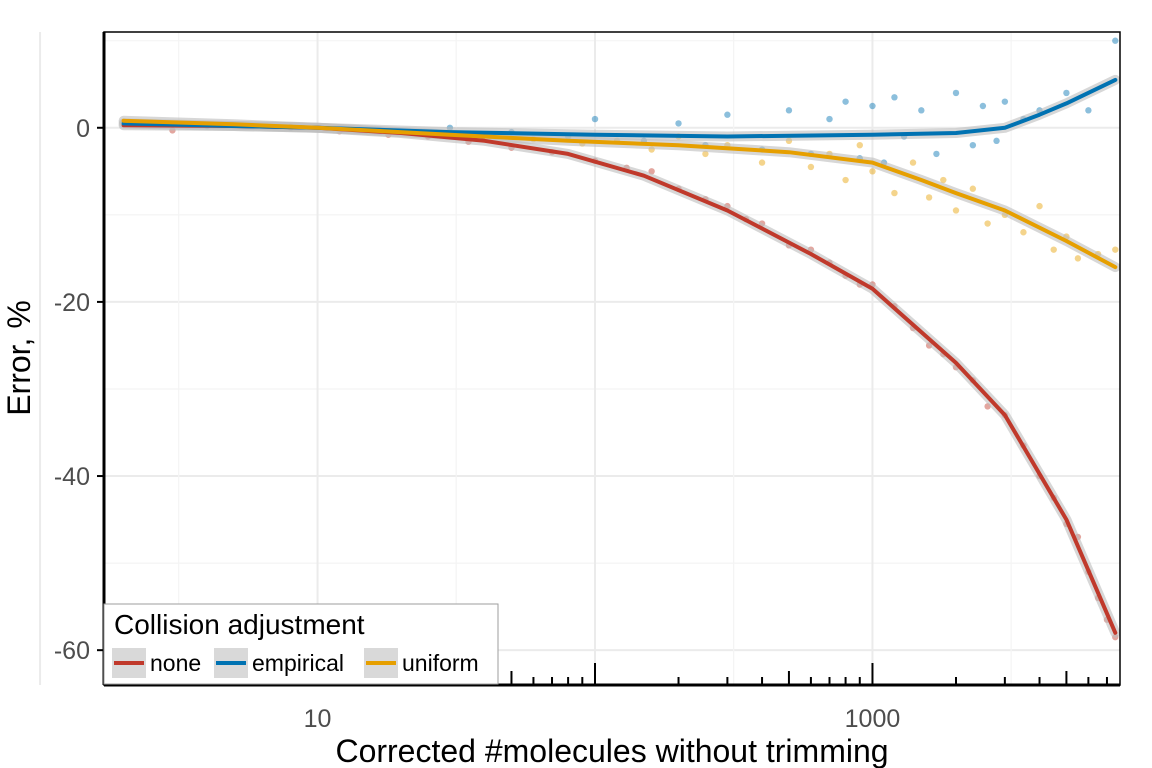 This screenshot has width=1152, height=768. I want to click on x-axis-title: Corrected #molecules without trimming, so click(611, 750).